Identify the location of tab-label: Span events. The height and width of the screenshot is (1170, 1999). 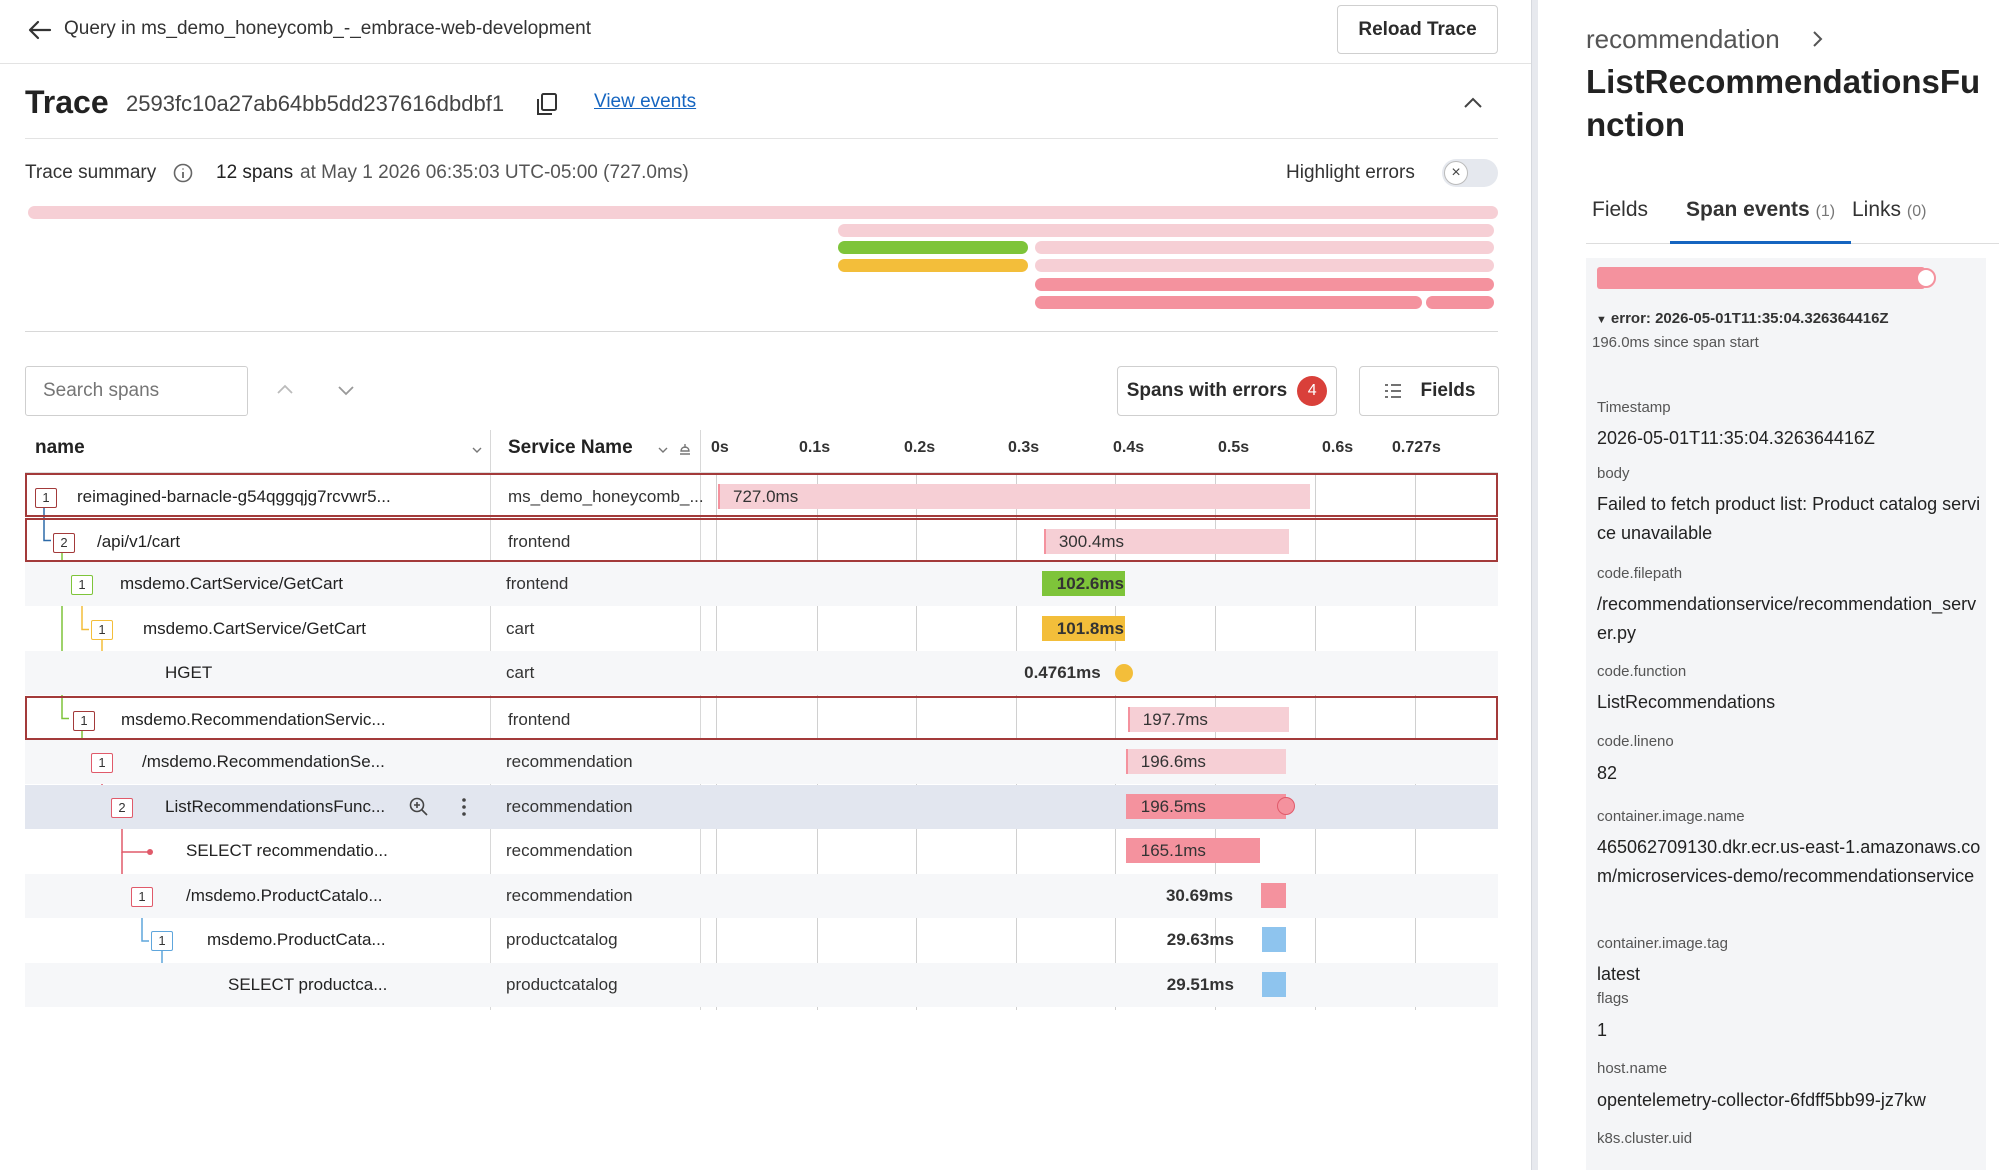
(1748, 209).